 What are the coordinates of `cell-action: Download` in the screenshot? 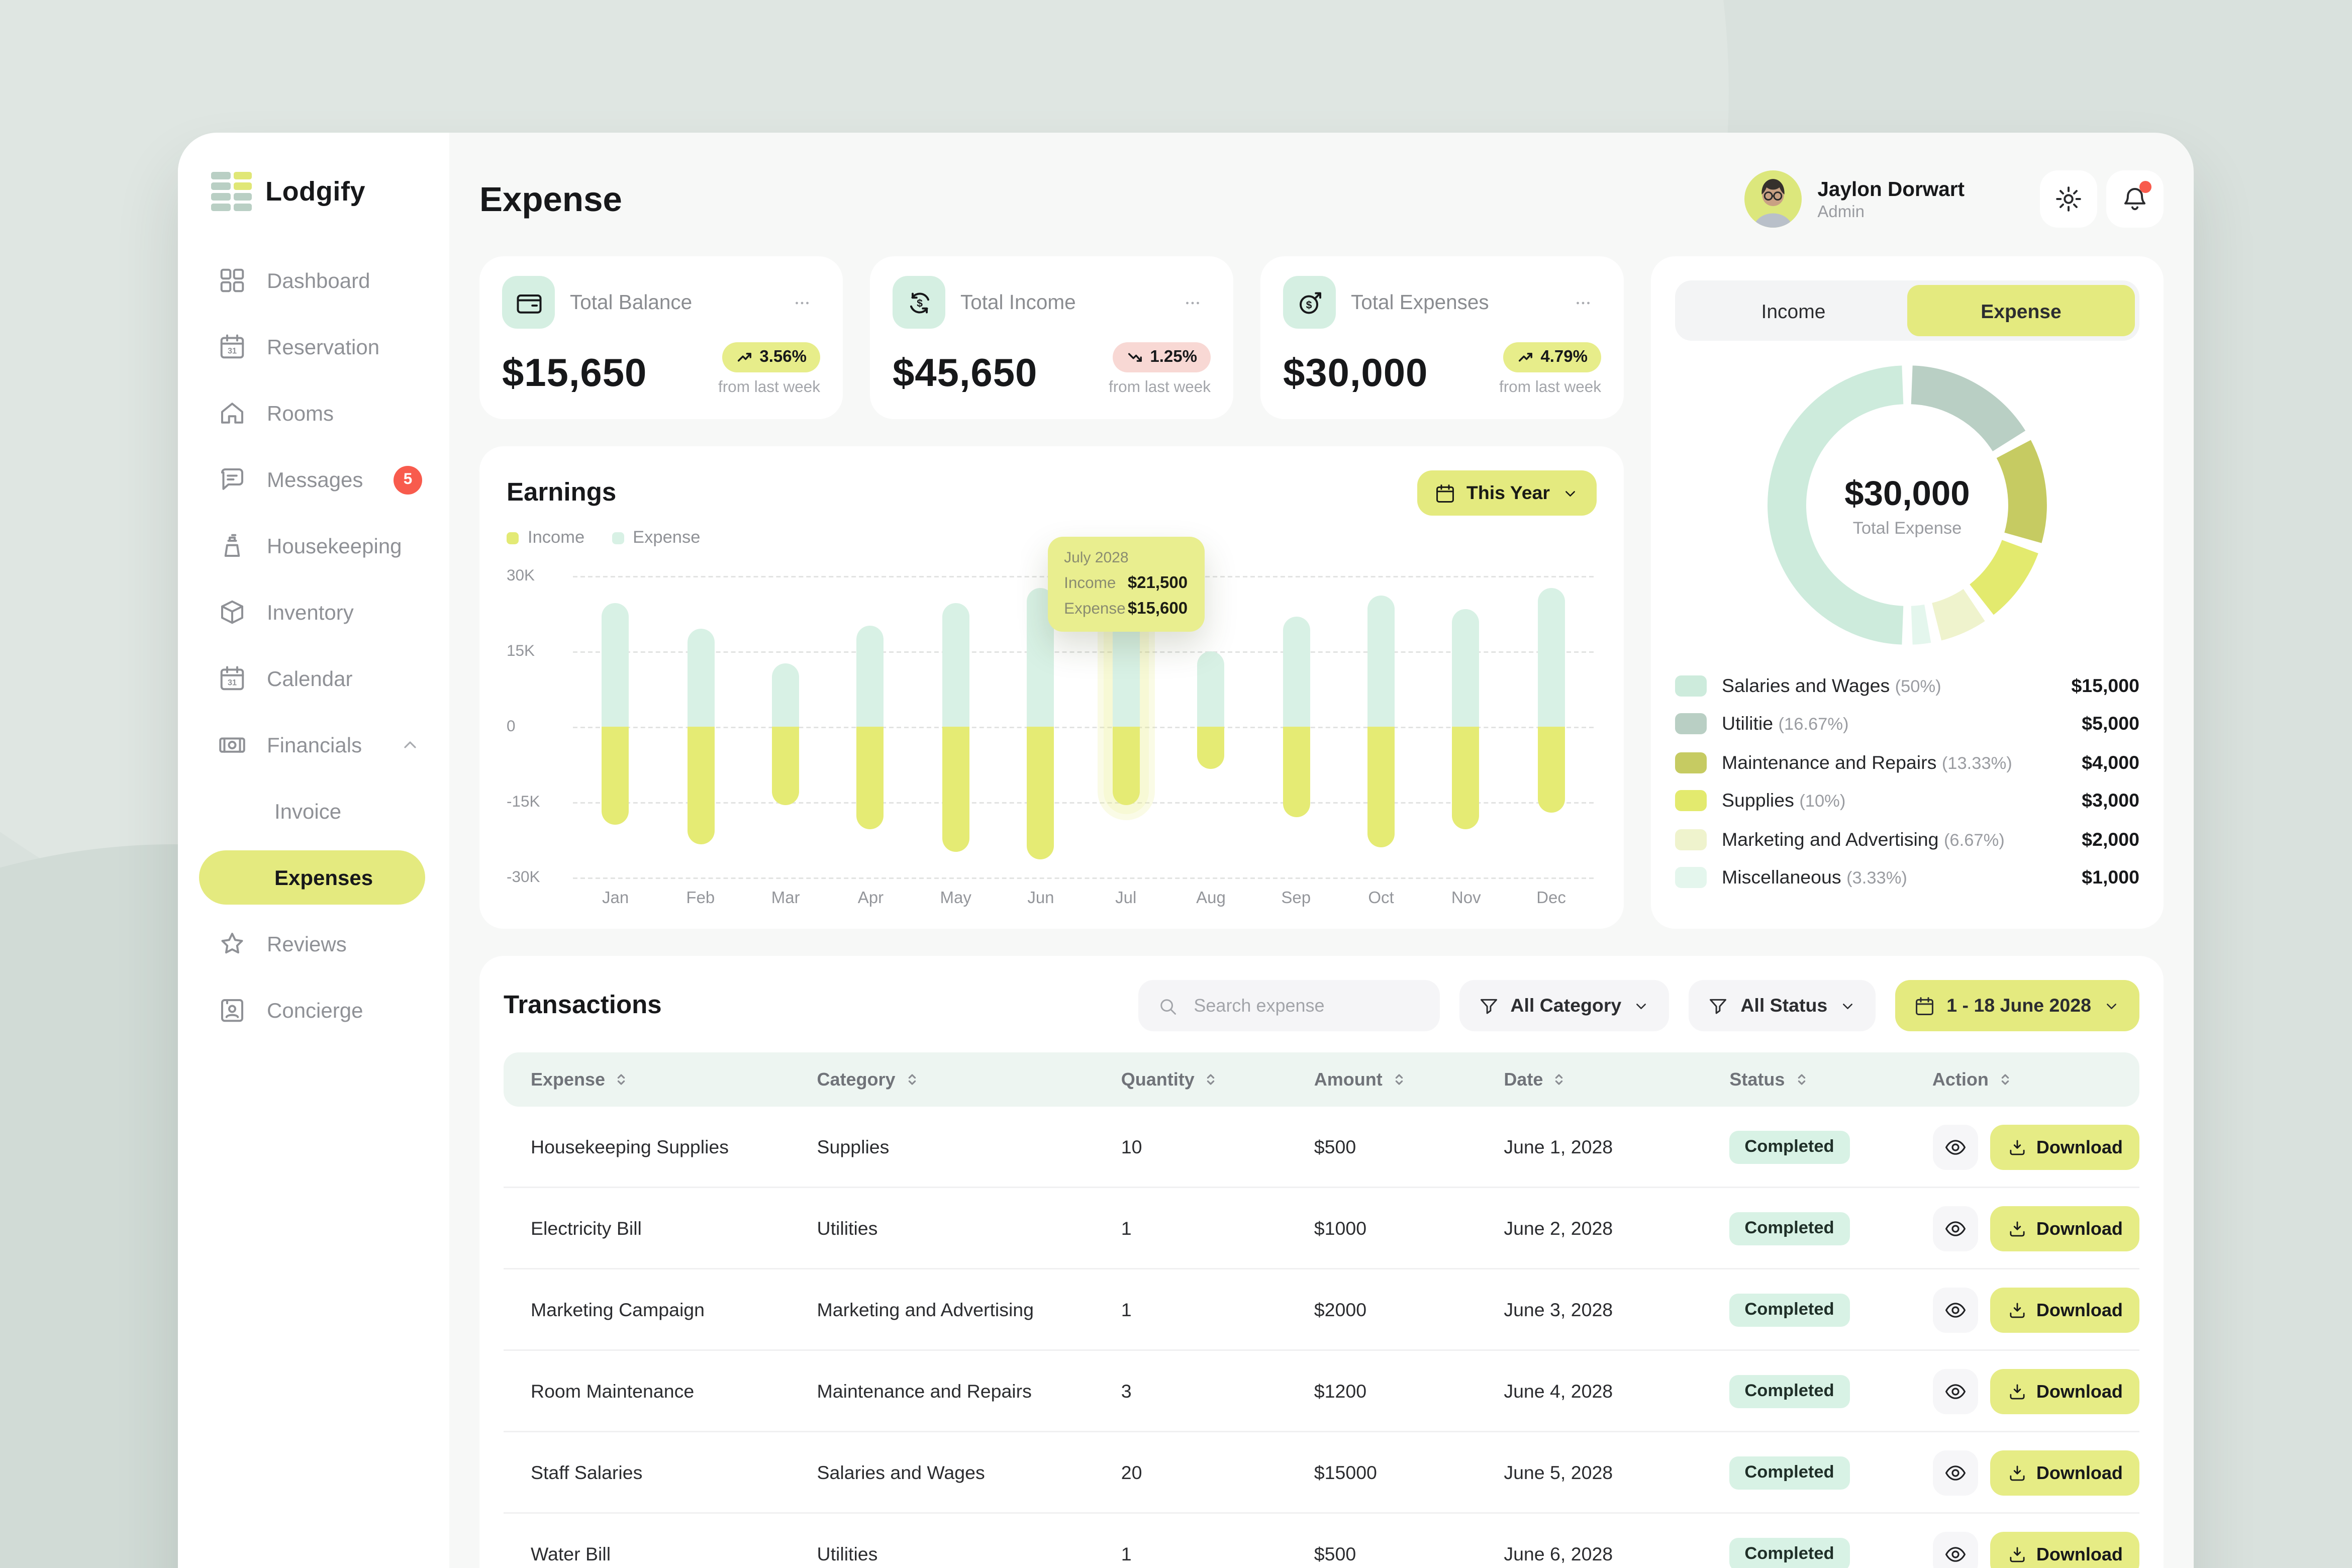 It's located at (2022, 1147).